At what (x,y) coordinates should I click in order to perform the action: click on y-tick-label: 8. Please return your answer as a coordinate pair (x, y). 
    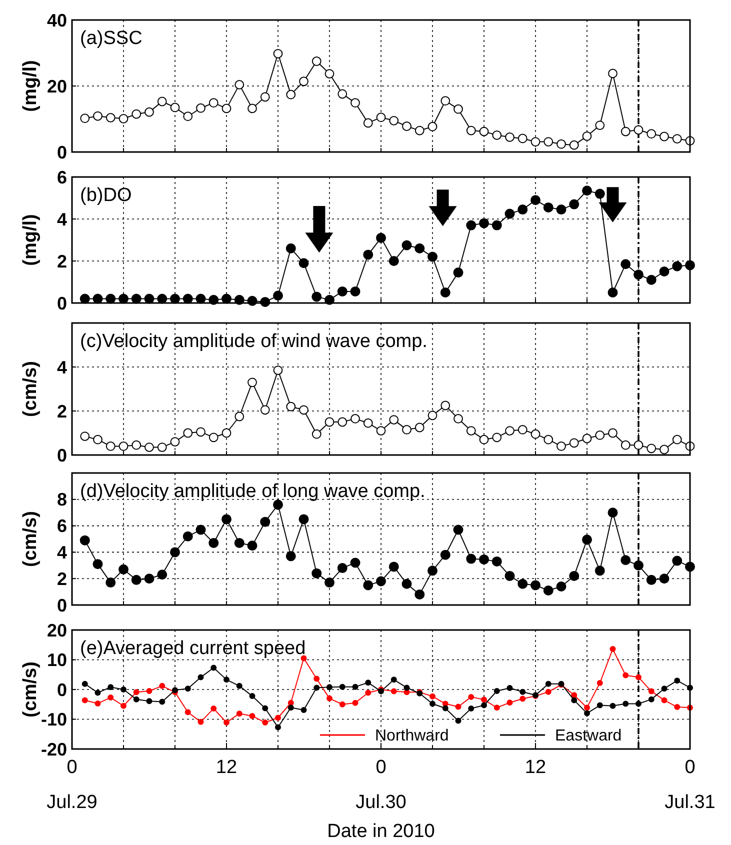
    Looking at the image, I should click on (61, 500).